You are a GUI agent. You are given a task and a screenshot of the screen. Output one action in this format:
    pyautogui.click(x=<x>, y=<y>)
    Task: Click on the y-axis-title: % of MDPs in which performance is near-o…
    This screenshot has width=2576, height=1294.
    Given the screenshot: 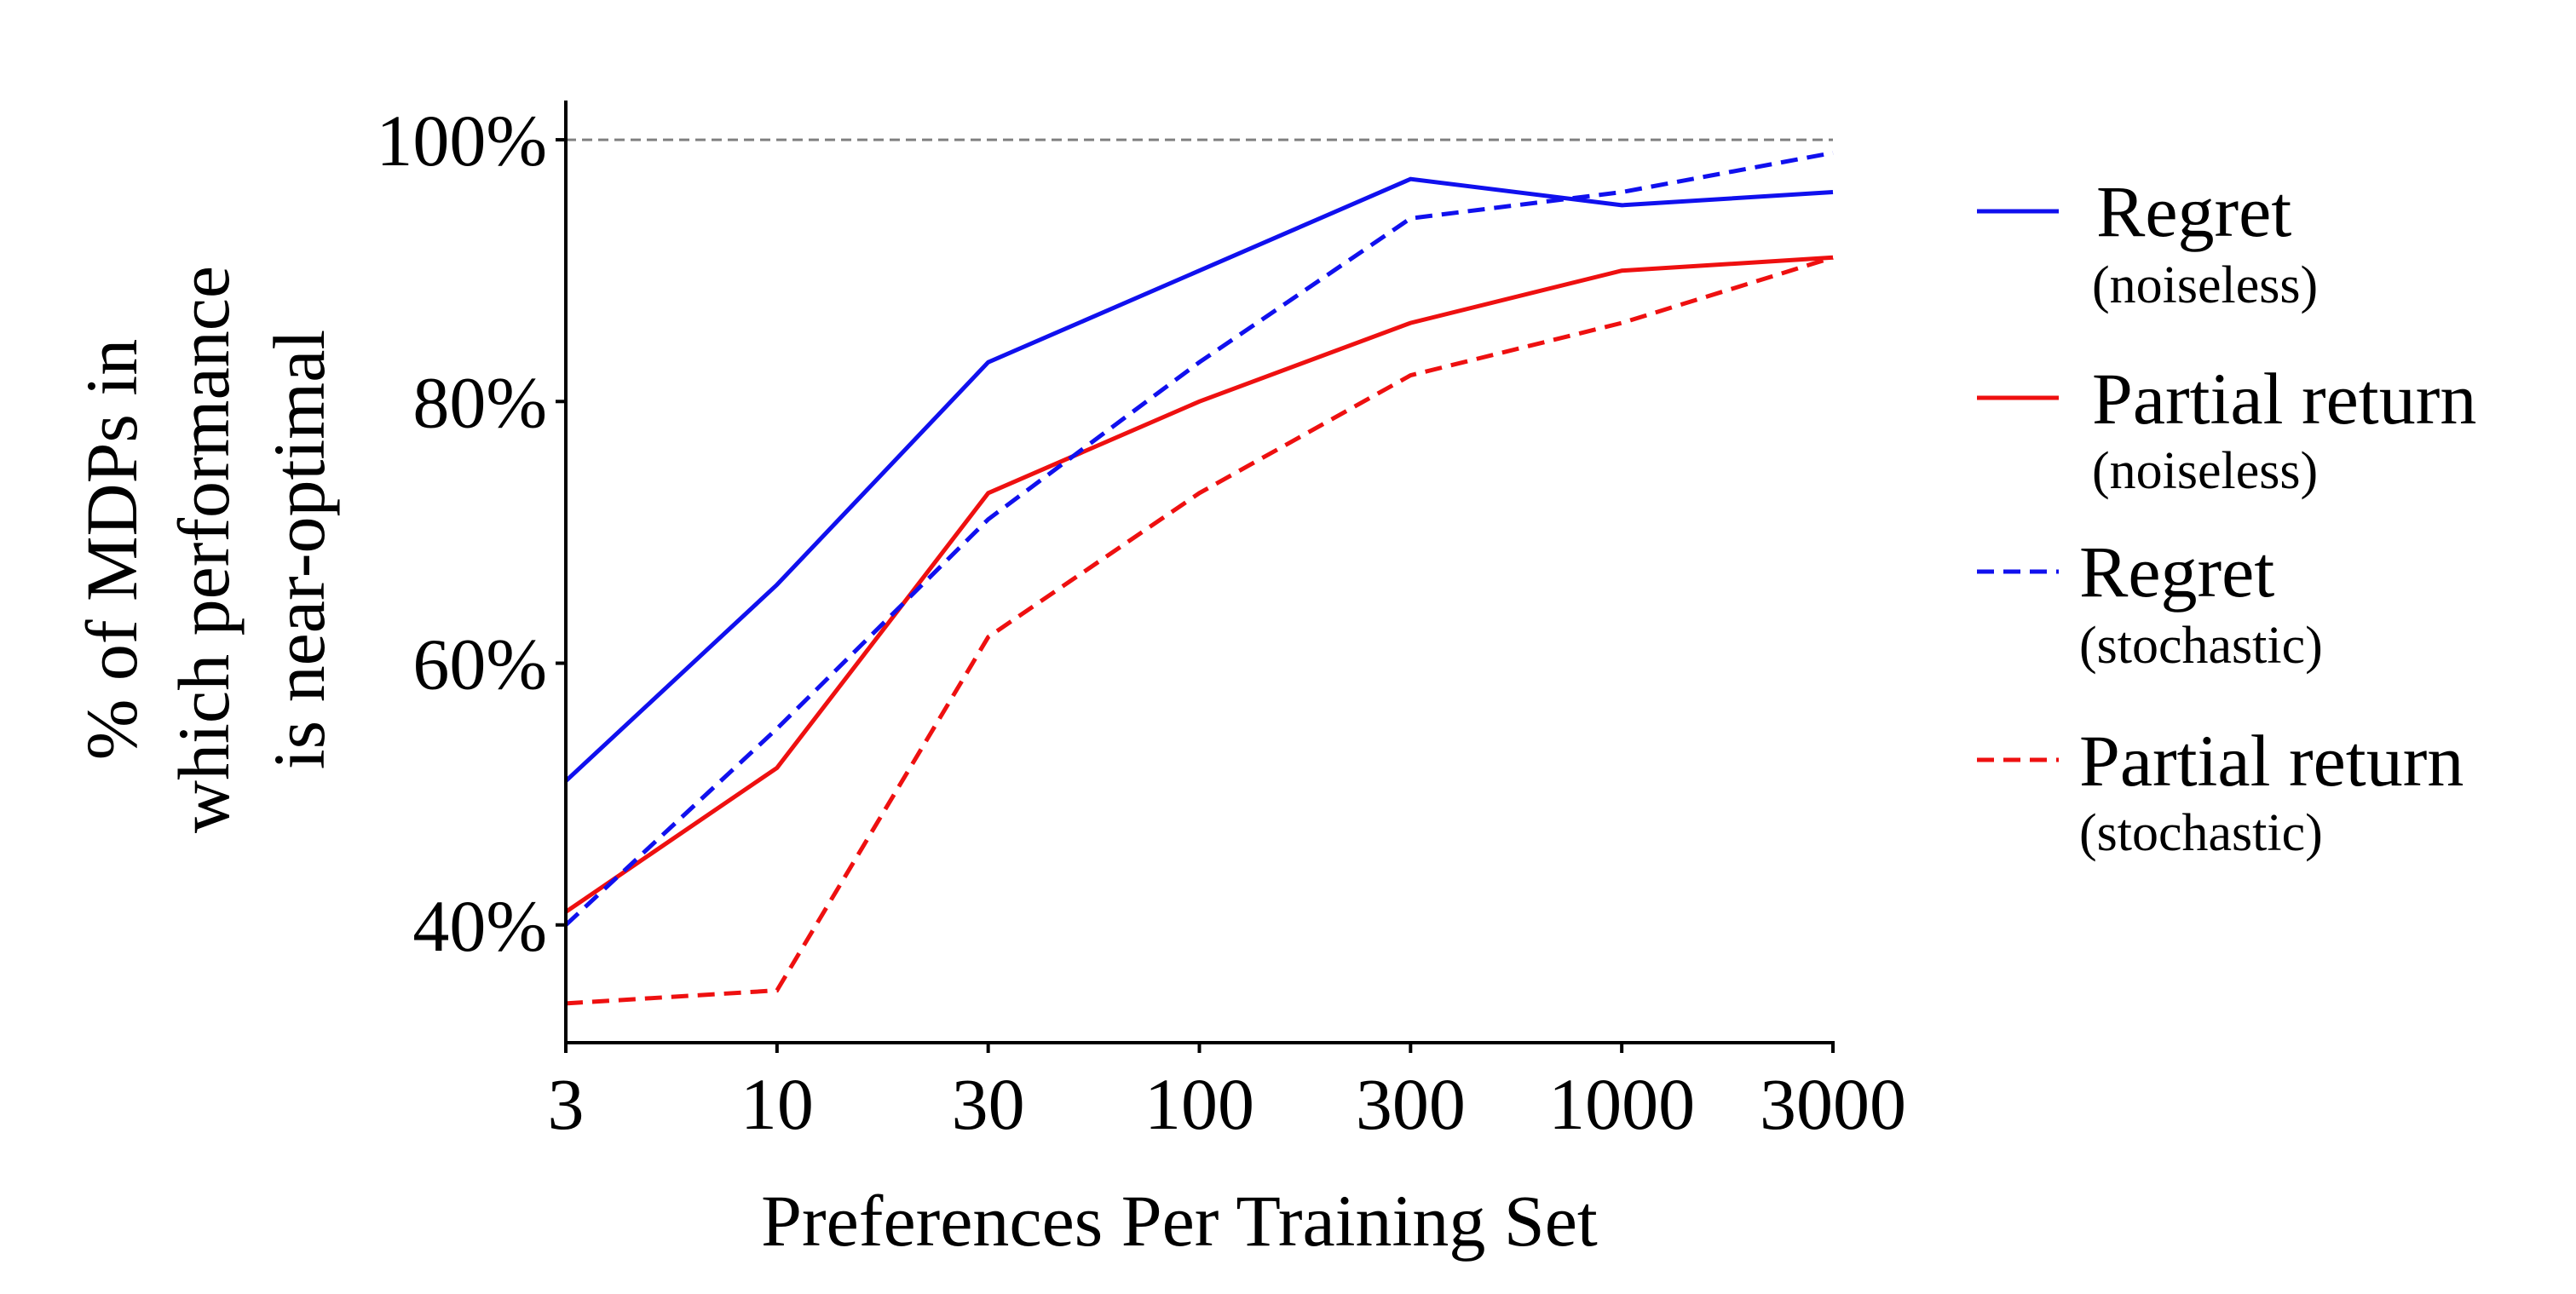 What is the action you would take?
    pyautogui.click(x=205, y=549)
    